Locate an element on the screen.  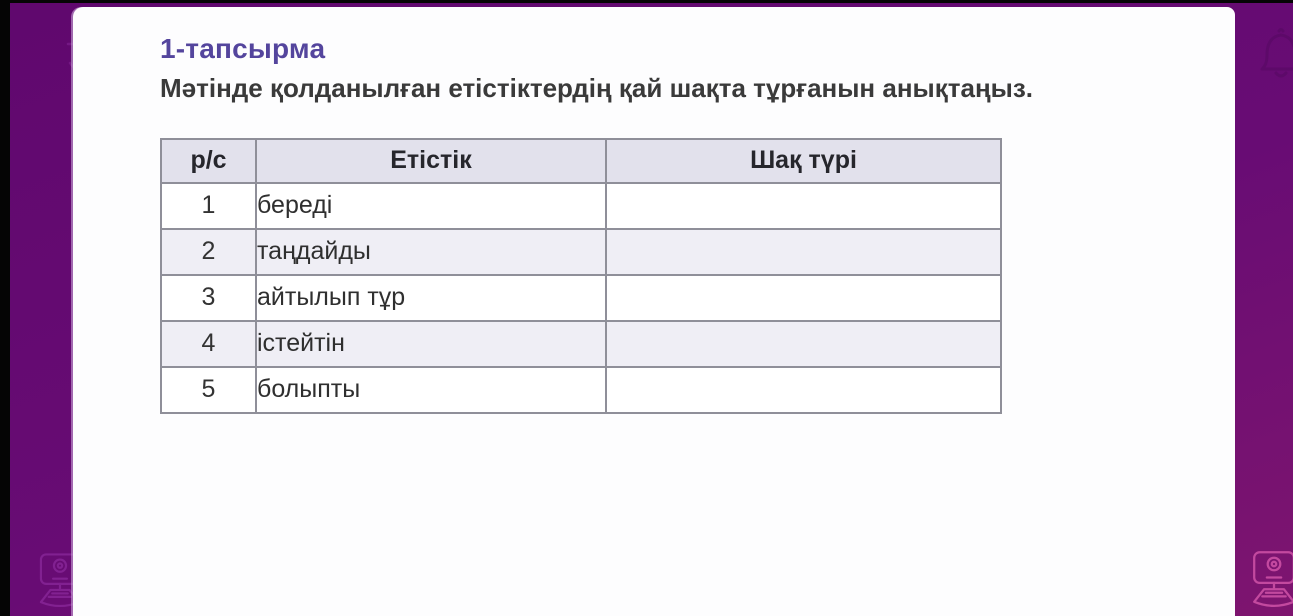
table-row: 5 болыпты is located at coordinates (581, 389).